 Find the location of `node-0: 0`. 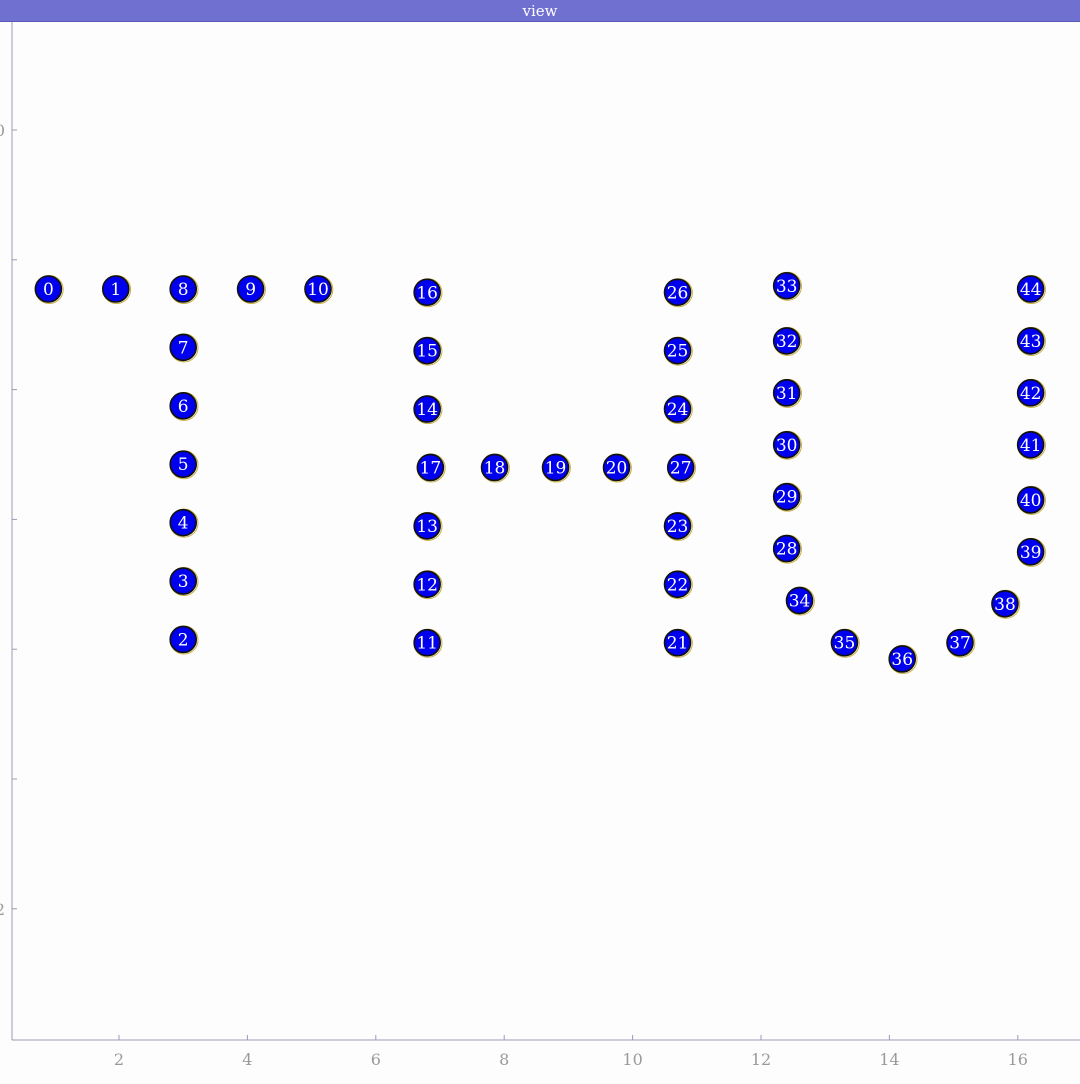

node-0: 0 is located at coordinates (49, 290).